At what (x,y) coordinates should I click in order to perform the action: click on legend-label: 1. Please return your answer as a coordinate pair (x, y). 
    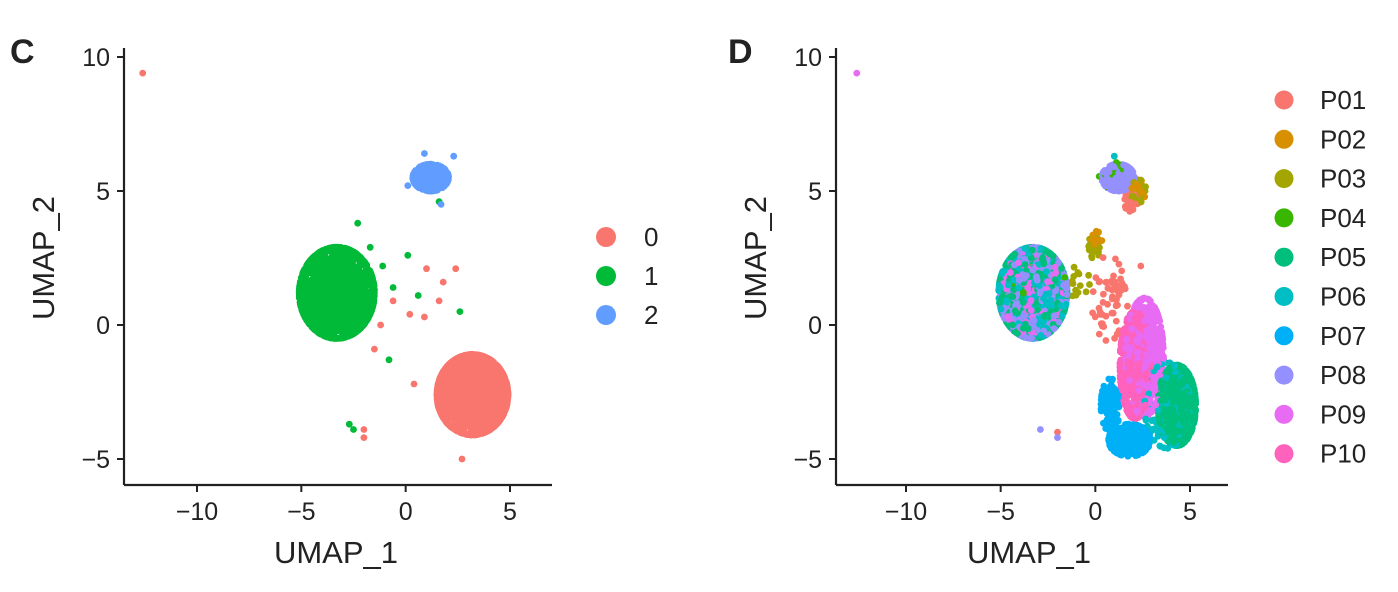
    Looking at the image, I should click on (651, 276).